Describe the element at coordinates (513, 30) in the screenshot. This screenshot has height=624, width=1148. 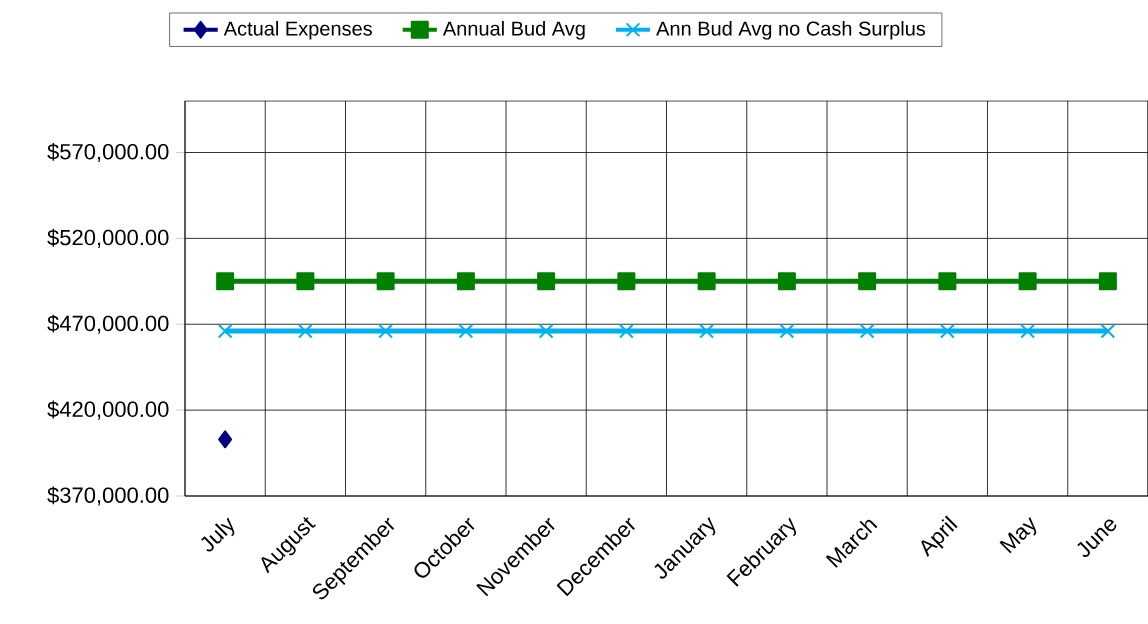
I see `legend-label: Annual Bud Avg` at that location.